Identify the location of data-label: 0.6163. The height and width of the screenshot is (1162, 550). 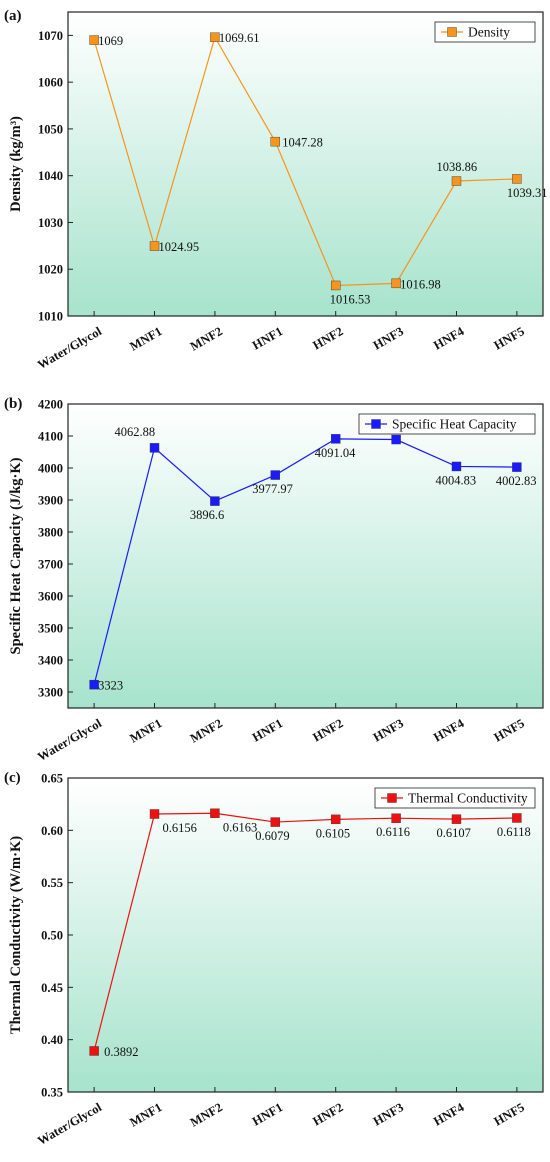
(240, 827).